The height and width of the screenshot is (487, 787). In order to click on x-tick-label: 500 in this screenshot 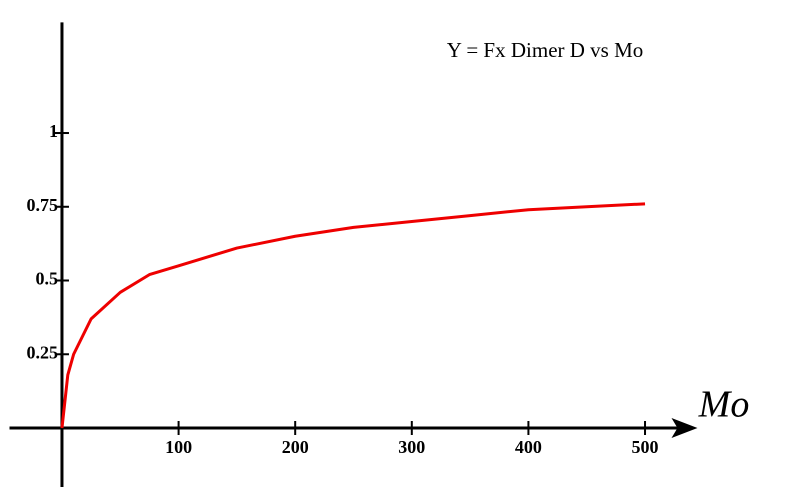, I will do `click(645, 447)`.